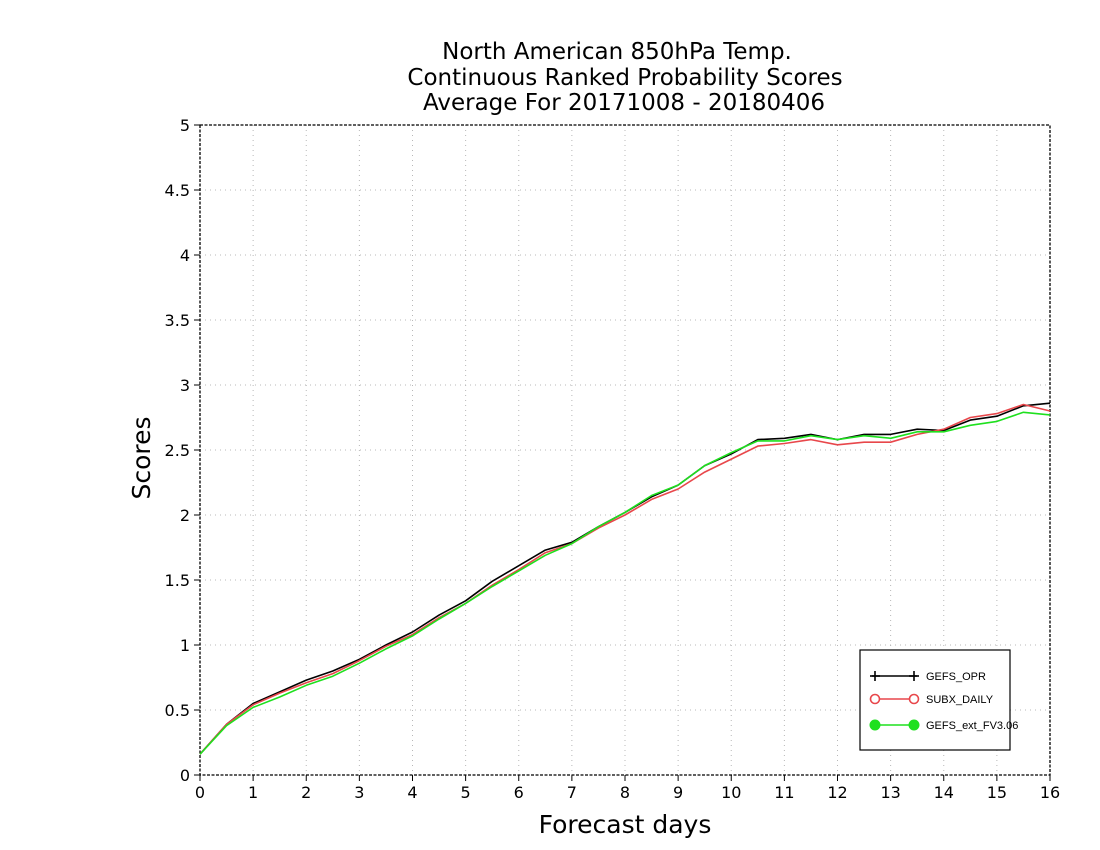  I want to click on y-tick-label: 3.5, so click(177, 320).